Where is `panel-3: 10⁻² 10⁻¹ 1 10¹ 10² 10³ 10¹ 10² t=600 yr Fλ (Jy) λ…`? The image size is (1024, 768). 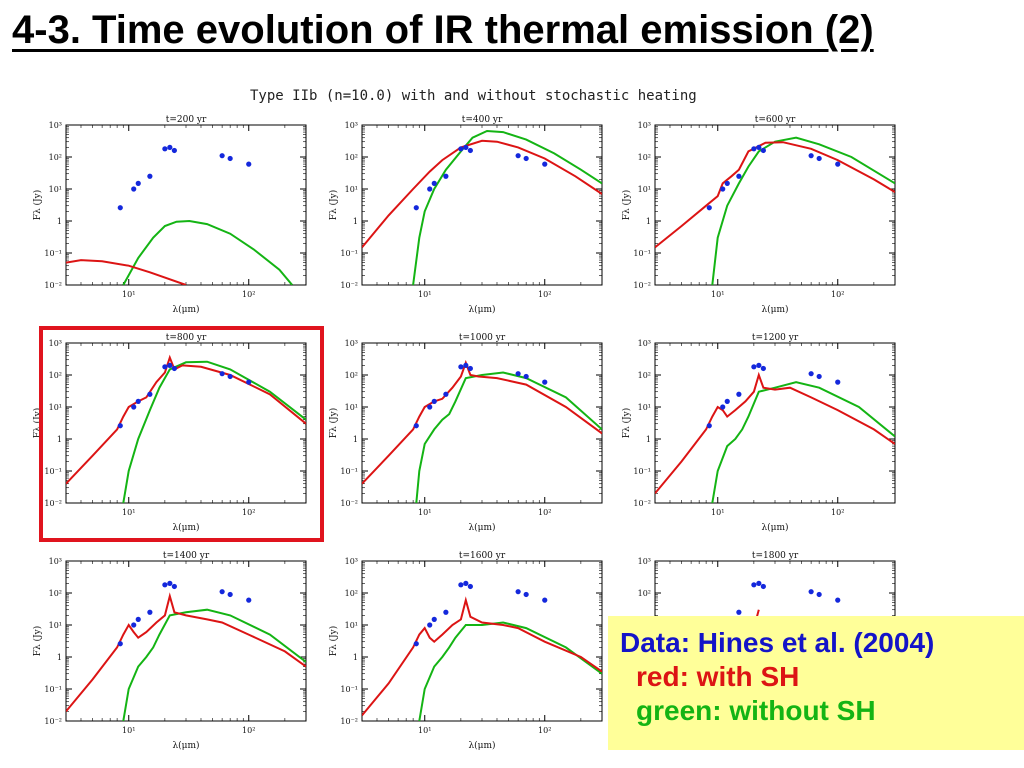 panel-3: 10⁻² 10⁻¹ 1 10¹ 10² 10³ 10¹ 10² t=600 yr Fλ (Jy) λ… is located at coordinates (758, 215).